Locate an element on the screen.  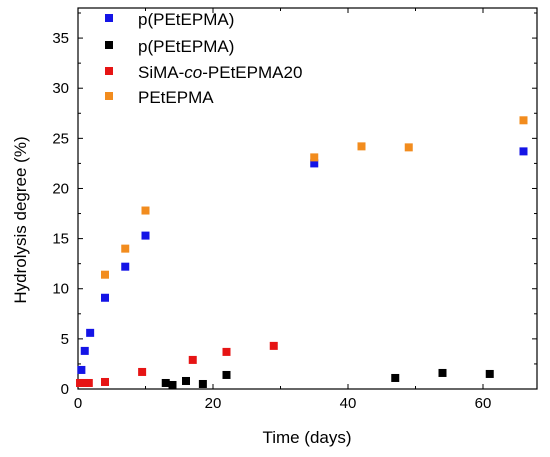
y-tick-label: 5 is located at coordinates (65, 339).